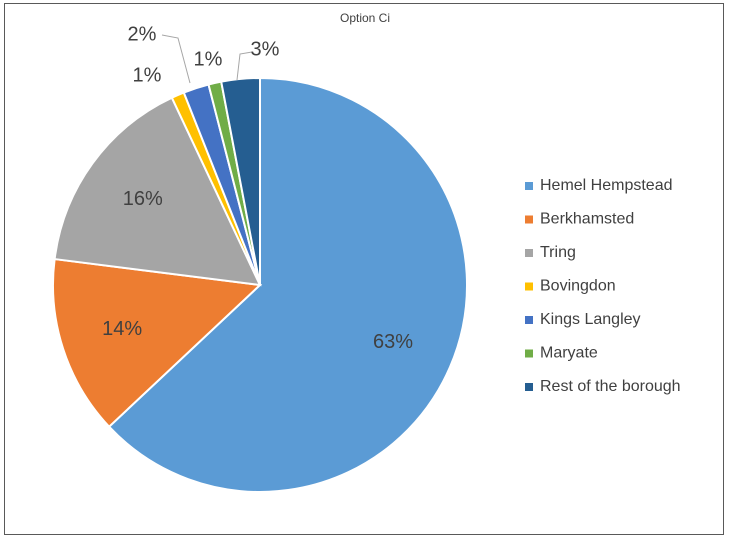  I want to click on legend-label: Rest of the borough, so click(610, 386).